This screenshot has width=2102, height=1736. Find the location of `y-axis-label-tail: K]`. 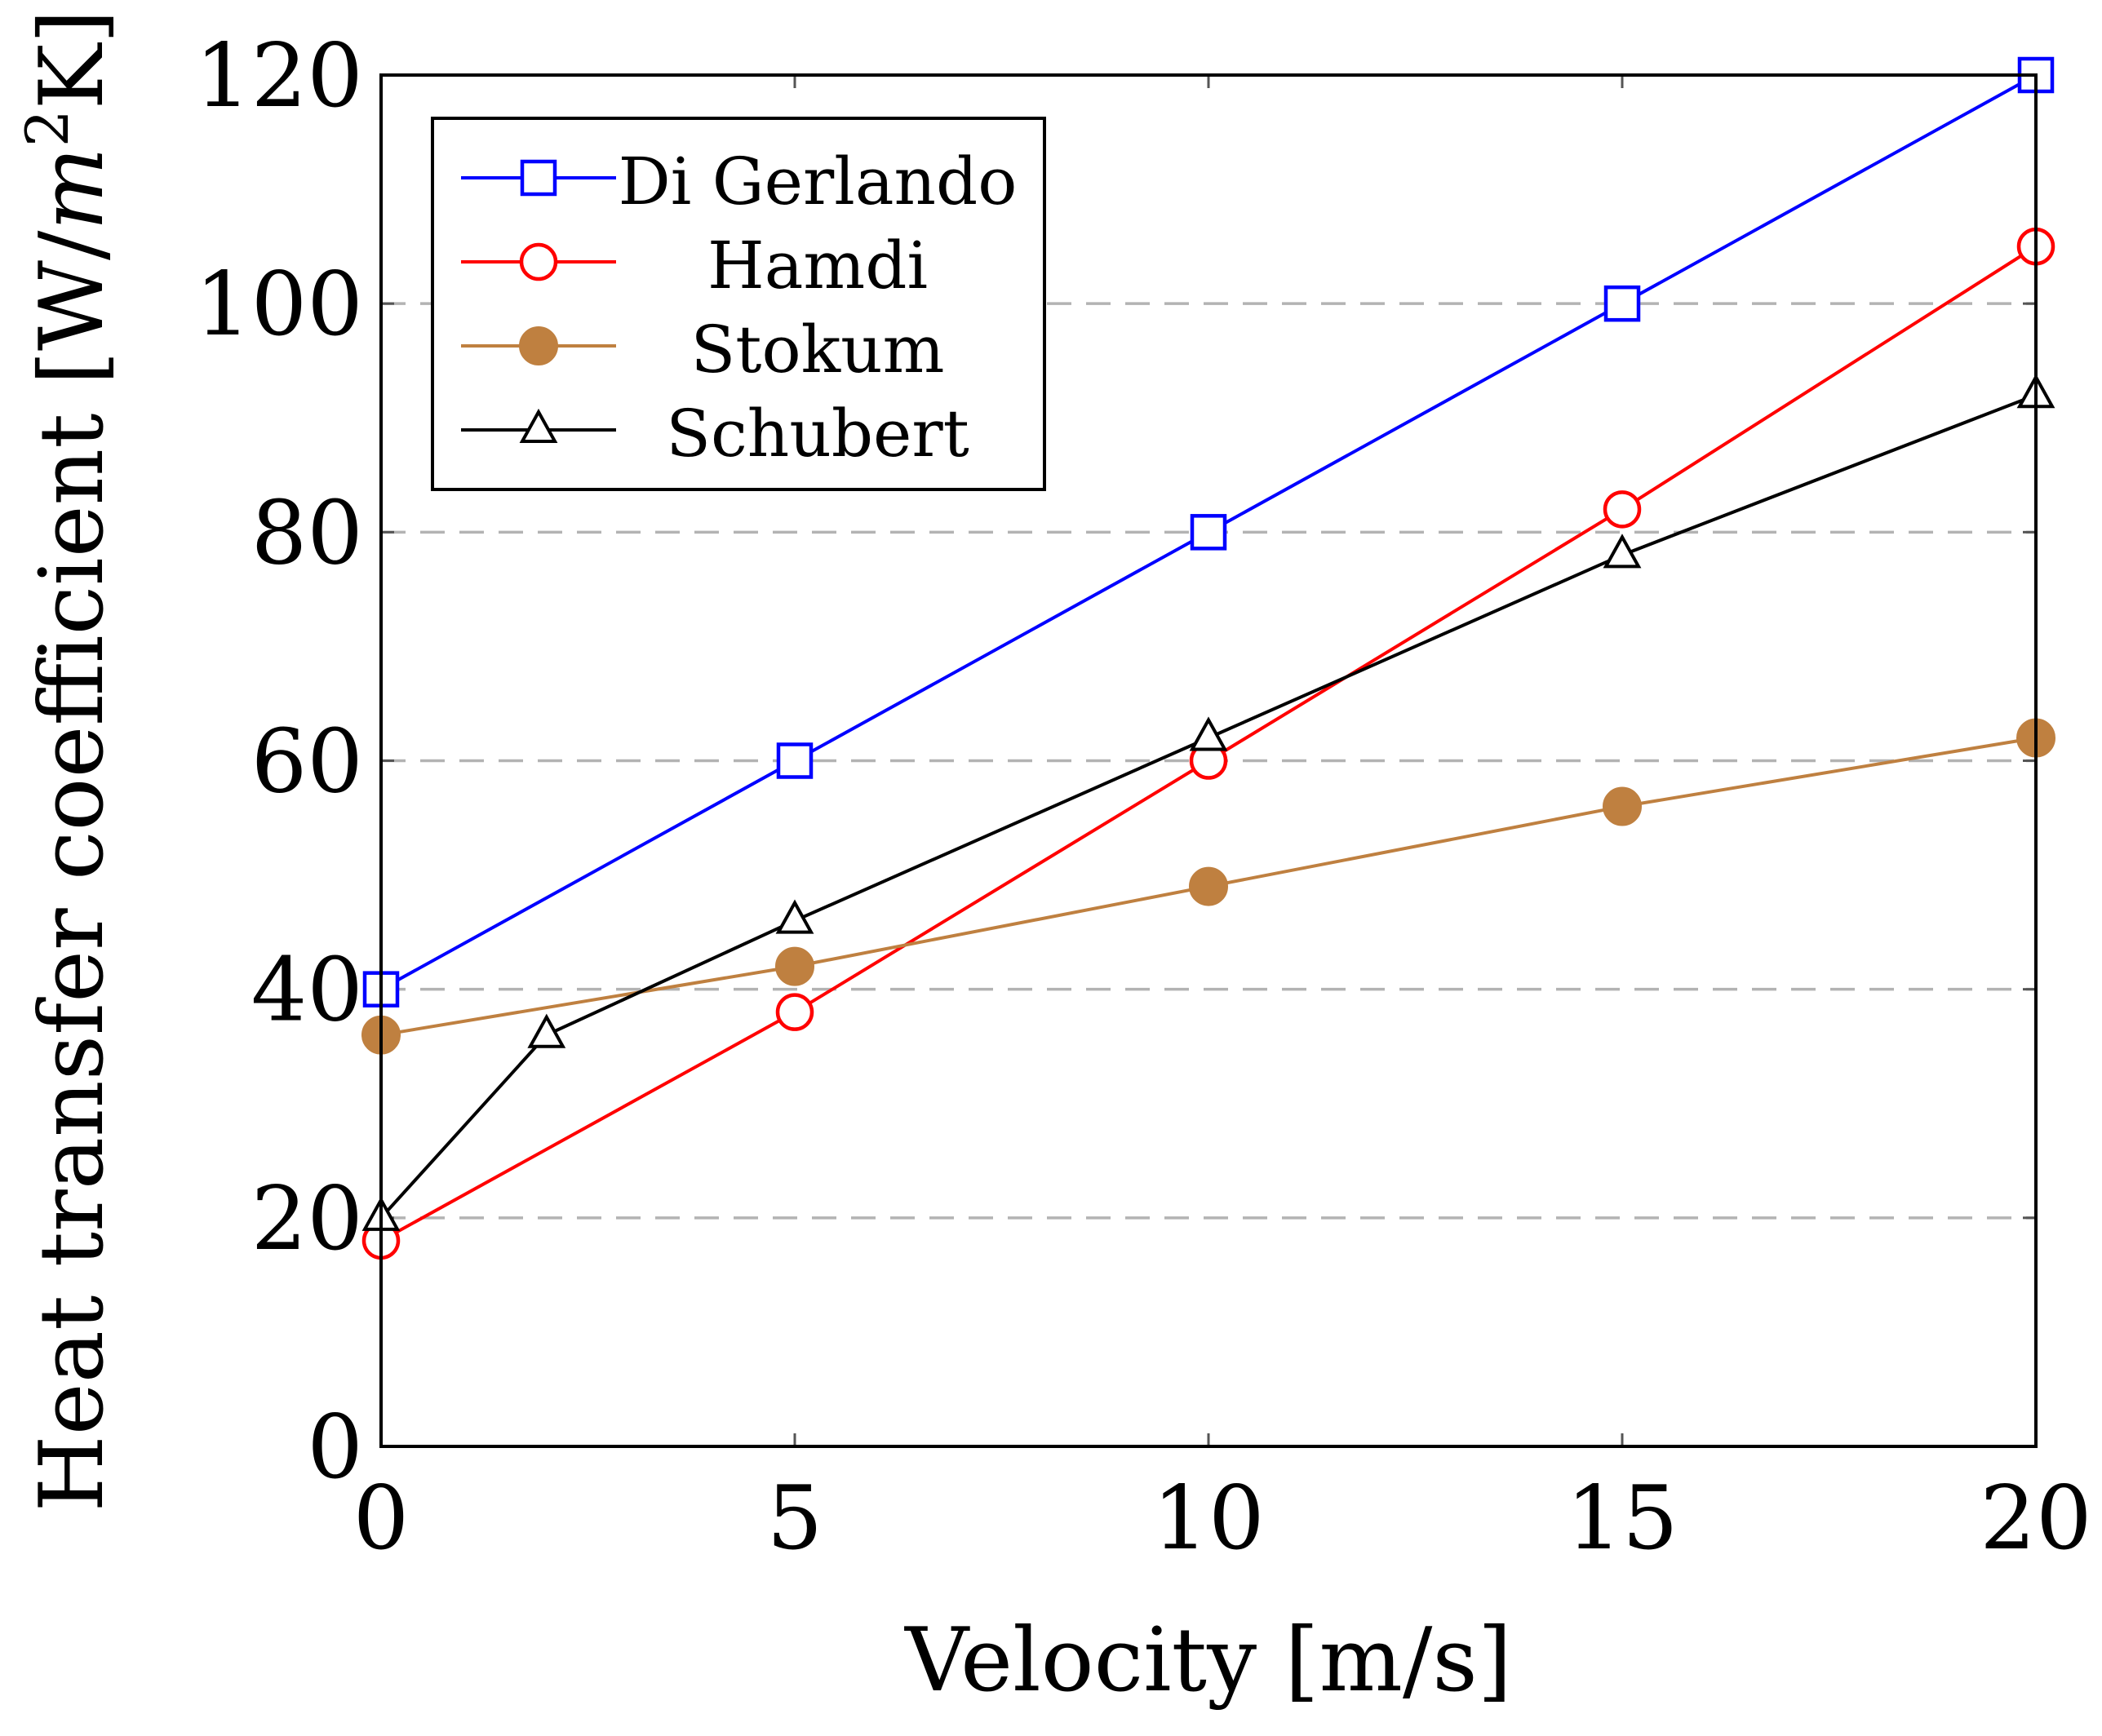

y-axis-label-tail: K] is located at coordinates (72, 60).